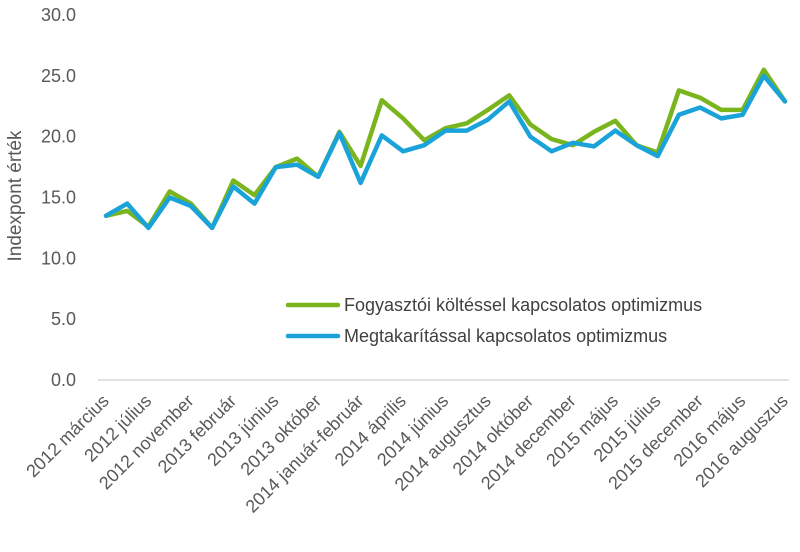  What do you see at coordinates (15, 195) in the screenshot?
I see `y-axis-title: Indexpont érték` at bounding box center [15, 195].